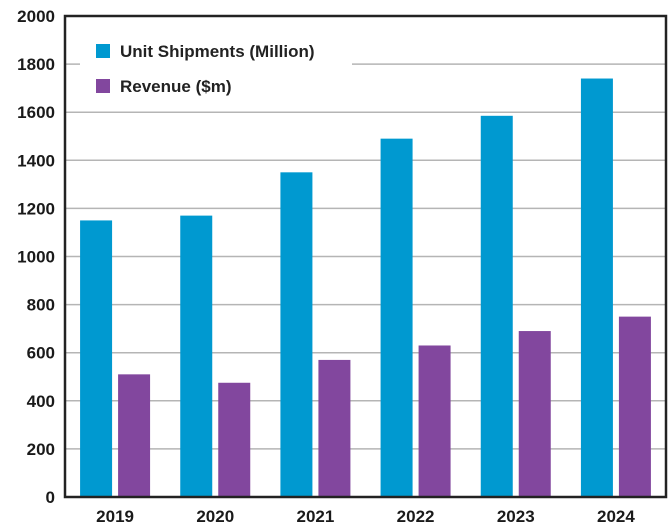  What do you see at coordinates (334, 428) in the screenshot?
I see `bar-revenue-2021` at bounding box center [334, 428].